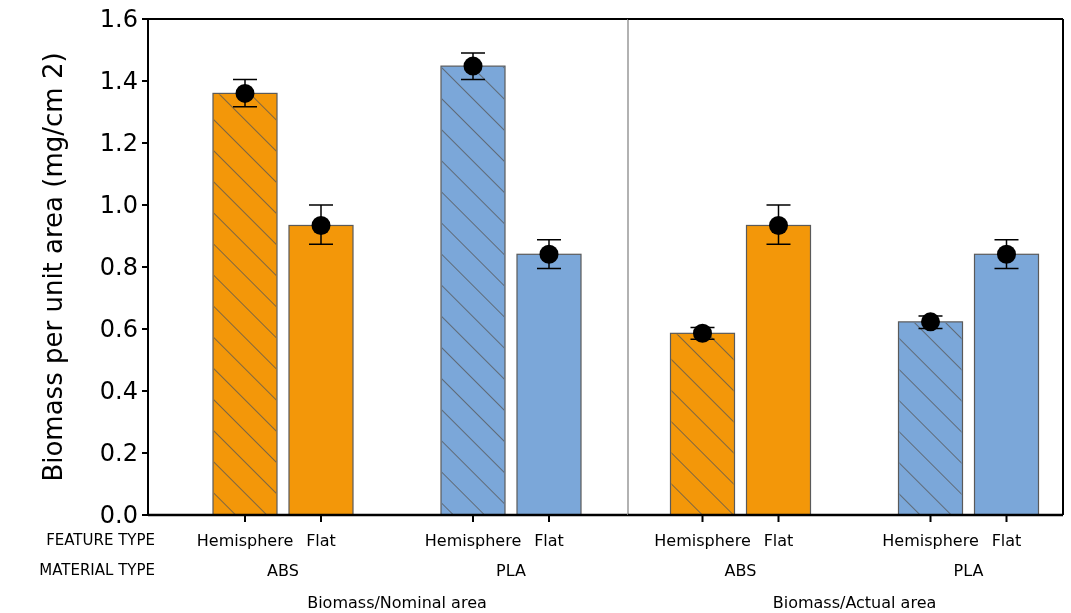 The width and height of the screenshot is (1071, 613). I want to click on x-axis-title: Biomass/Nominal area, so click(397, 602).